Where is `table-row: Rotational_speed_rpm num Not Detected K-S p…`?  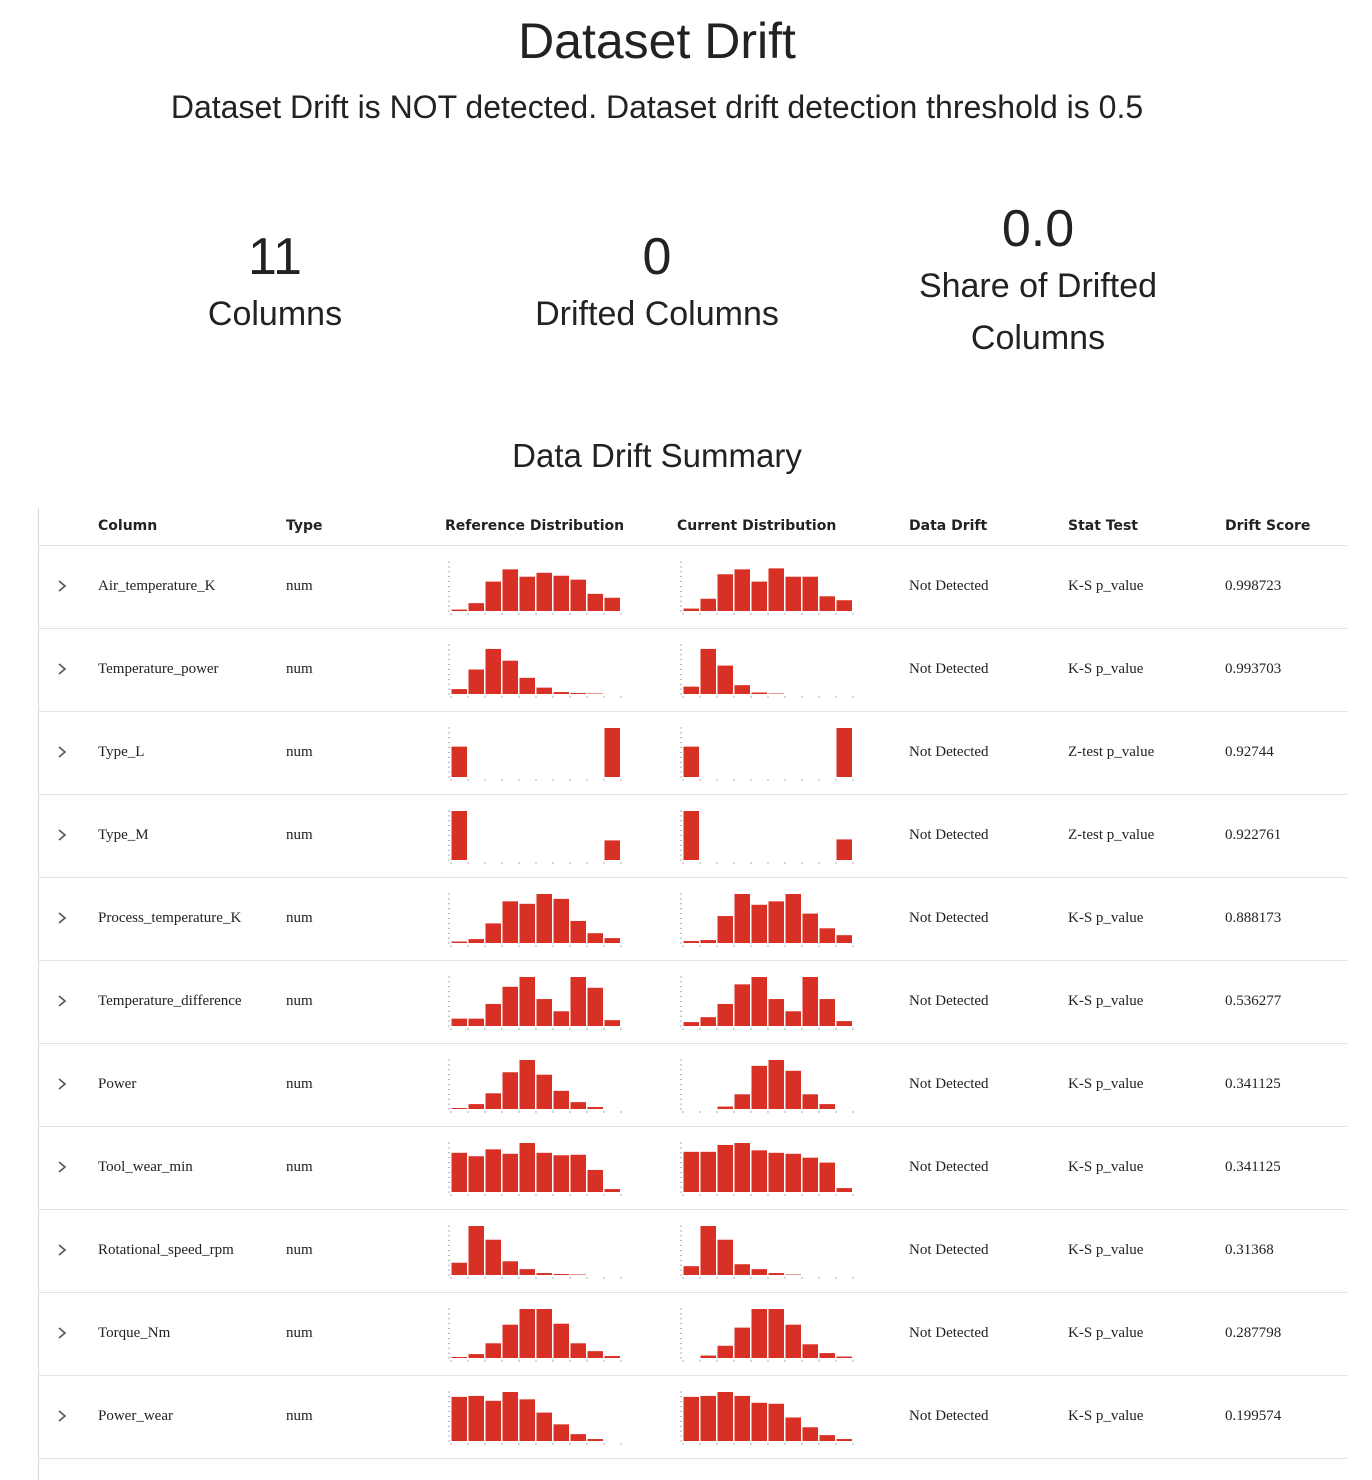 table-row: Rotational_speed_rpm num Not Detected K-S p… is located at coordinates (693, 1251).